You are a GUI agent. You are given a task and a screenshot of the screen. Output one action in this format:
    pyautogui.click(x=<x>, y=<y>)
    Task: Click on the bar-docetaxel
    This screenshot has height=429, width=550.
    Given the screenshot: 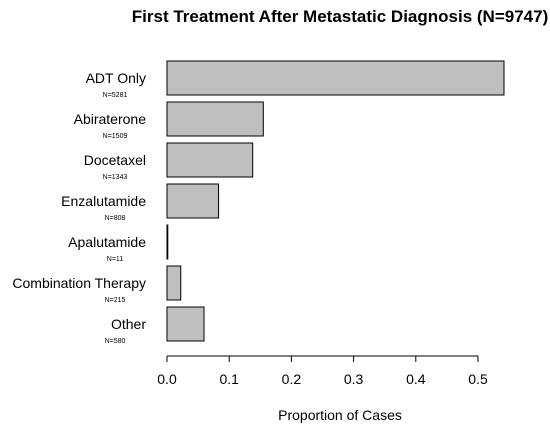 What is the action you would take?
    pyautogui.click(x=210, y=160)
    